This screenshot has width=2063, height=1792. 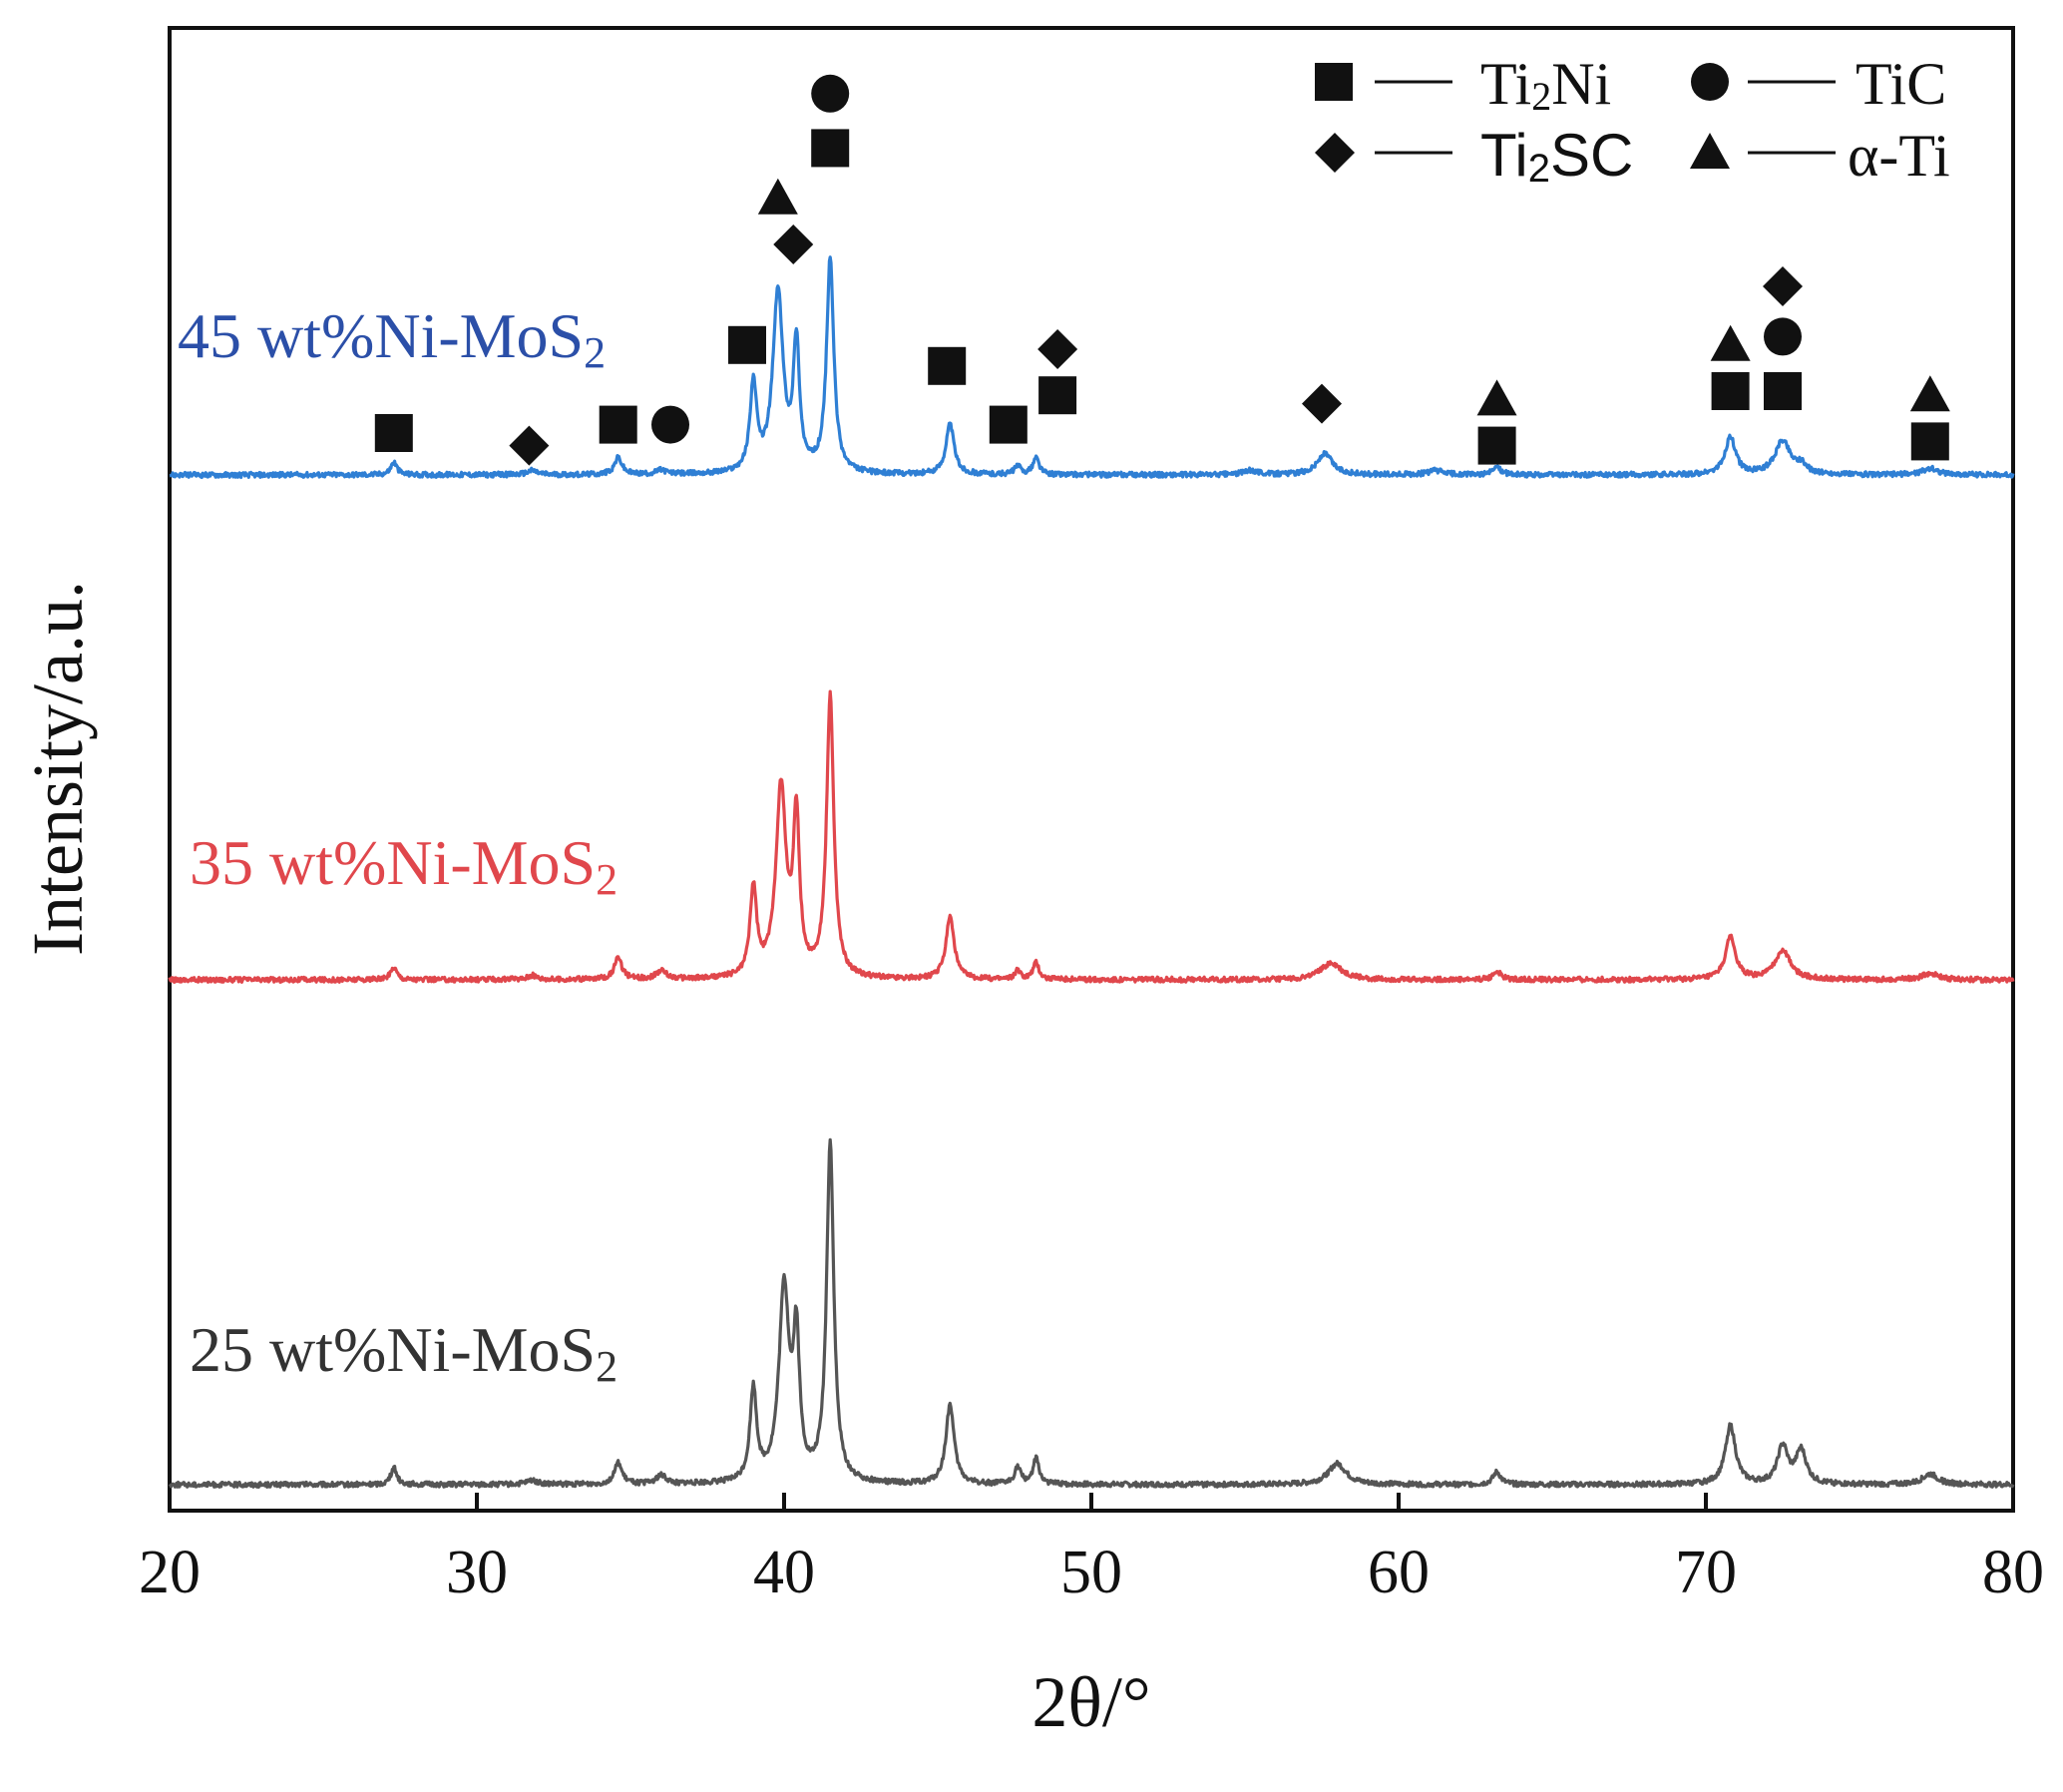 I want to click on x-tick-label: 40, so click(x=784, y=1572).